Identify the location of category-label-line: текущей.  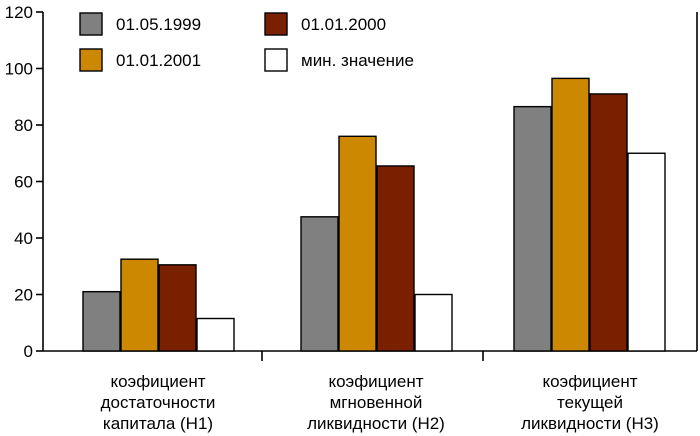
(590, 402).